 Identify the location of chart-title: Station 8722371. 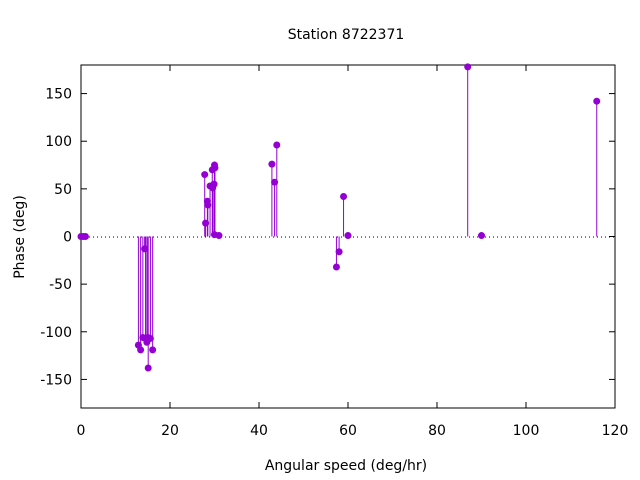
(346, 35).